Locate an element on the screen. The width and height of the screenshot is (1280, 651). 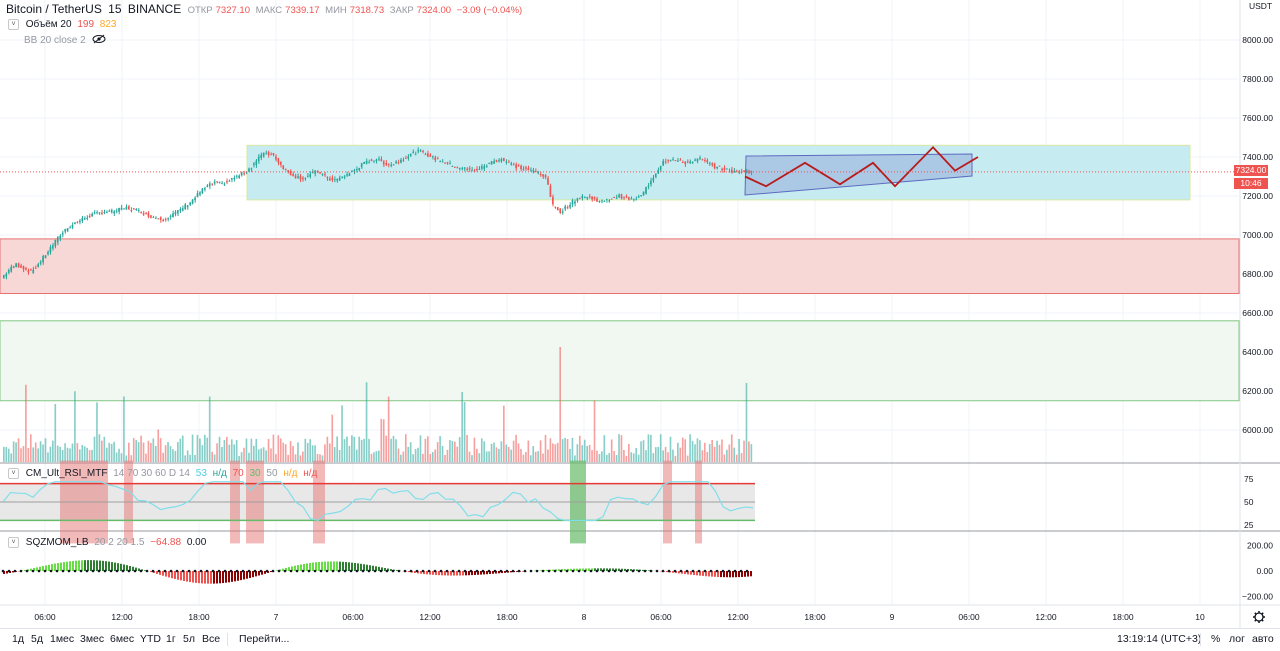
range-1y: 1г is located at coordinates (171, 639).